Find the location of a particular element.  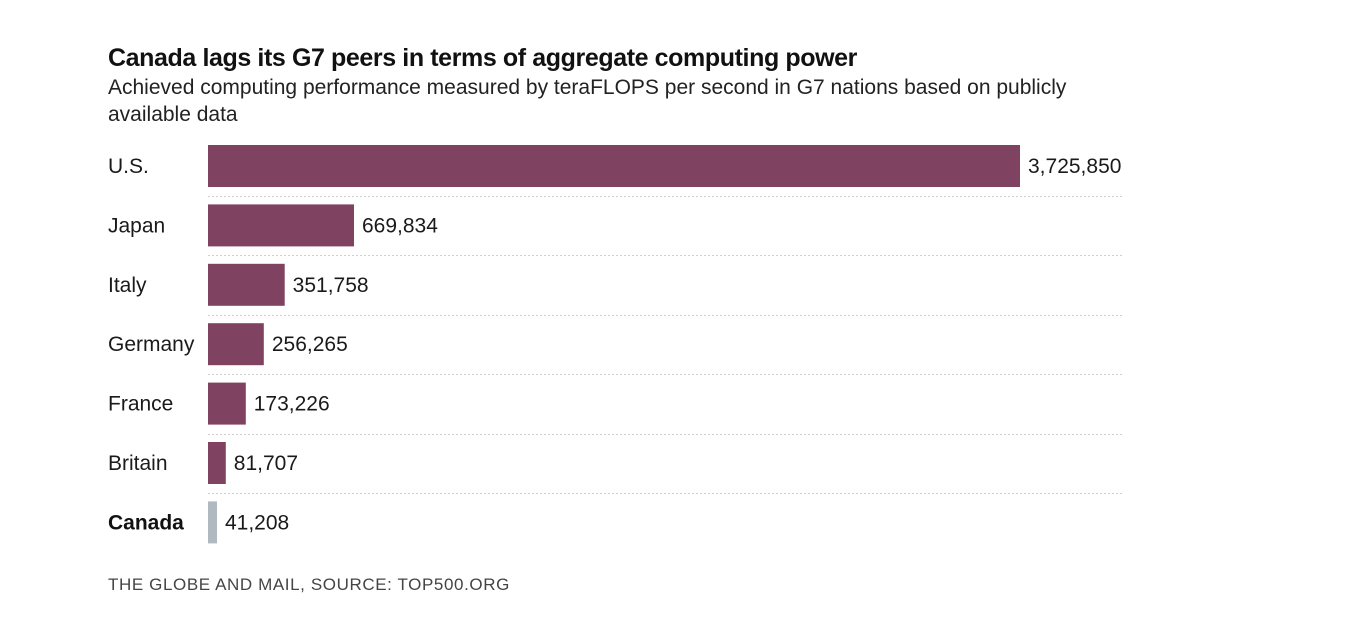

bar-germany is located at coordinates (236, 344).